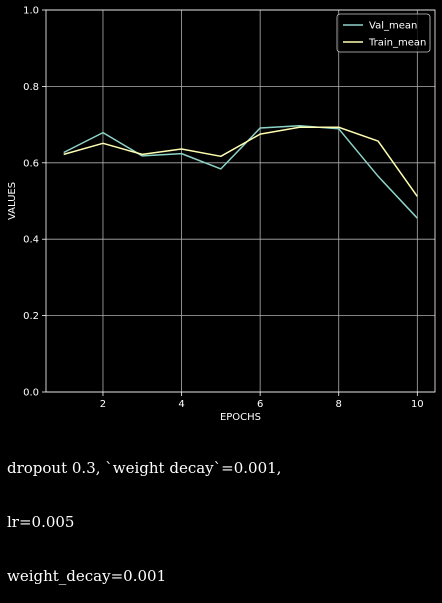 The height and width of the screenshot is (603, 442). Describe the element at coordinates (31, 87) in the screenshot. I see `y-tick-label: 0.8` at that location.